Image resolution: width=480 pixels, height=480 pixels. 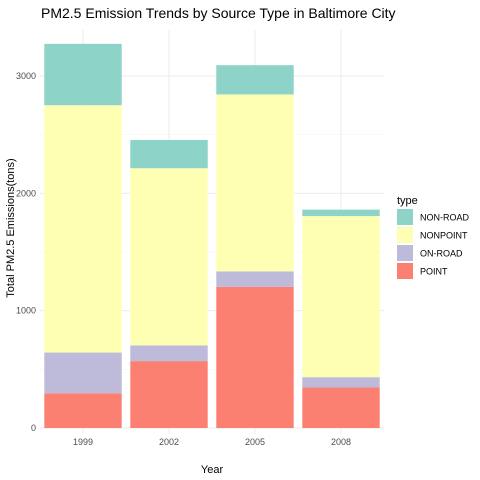 What do you see at coordinates (169, 442) in the screenshot?
I see `x-tick-label: 2002` at bounding box center [169, 442].